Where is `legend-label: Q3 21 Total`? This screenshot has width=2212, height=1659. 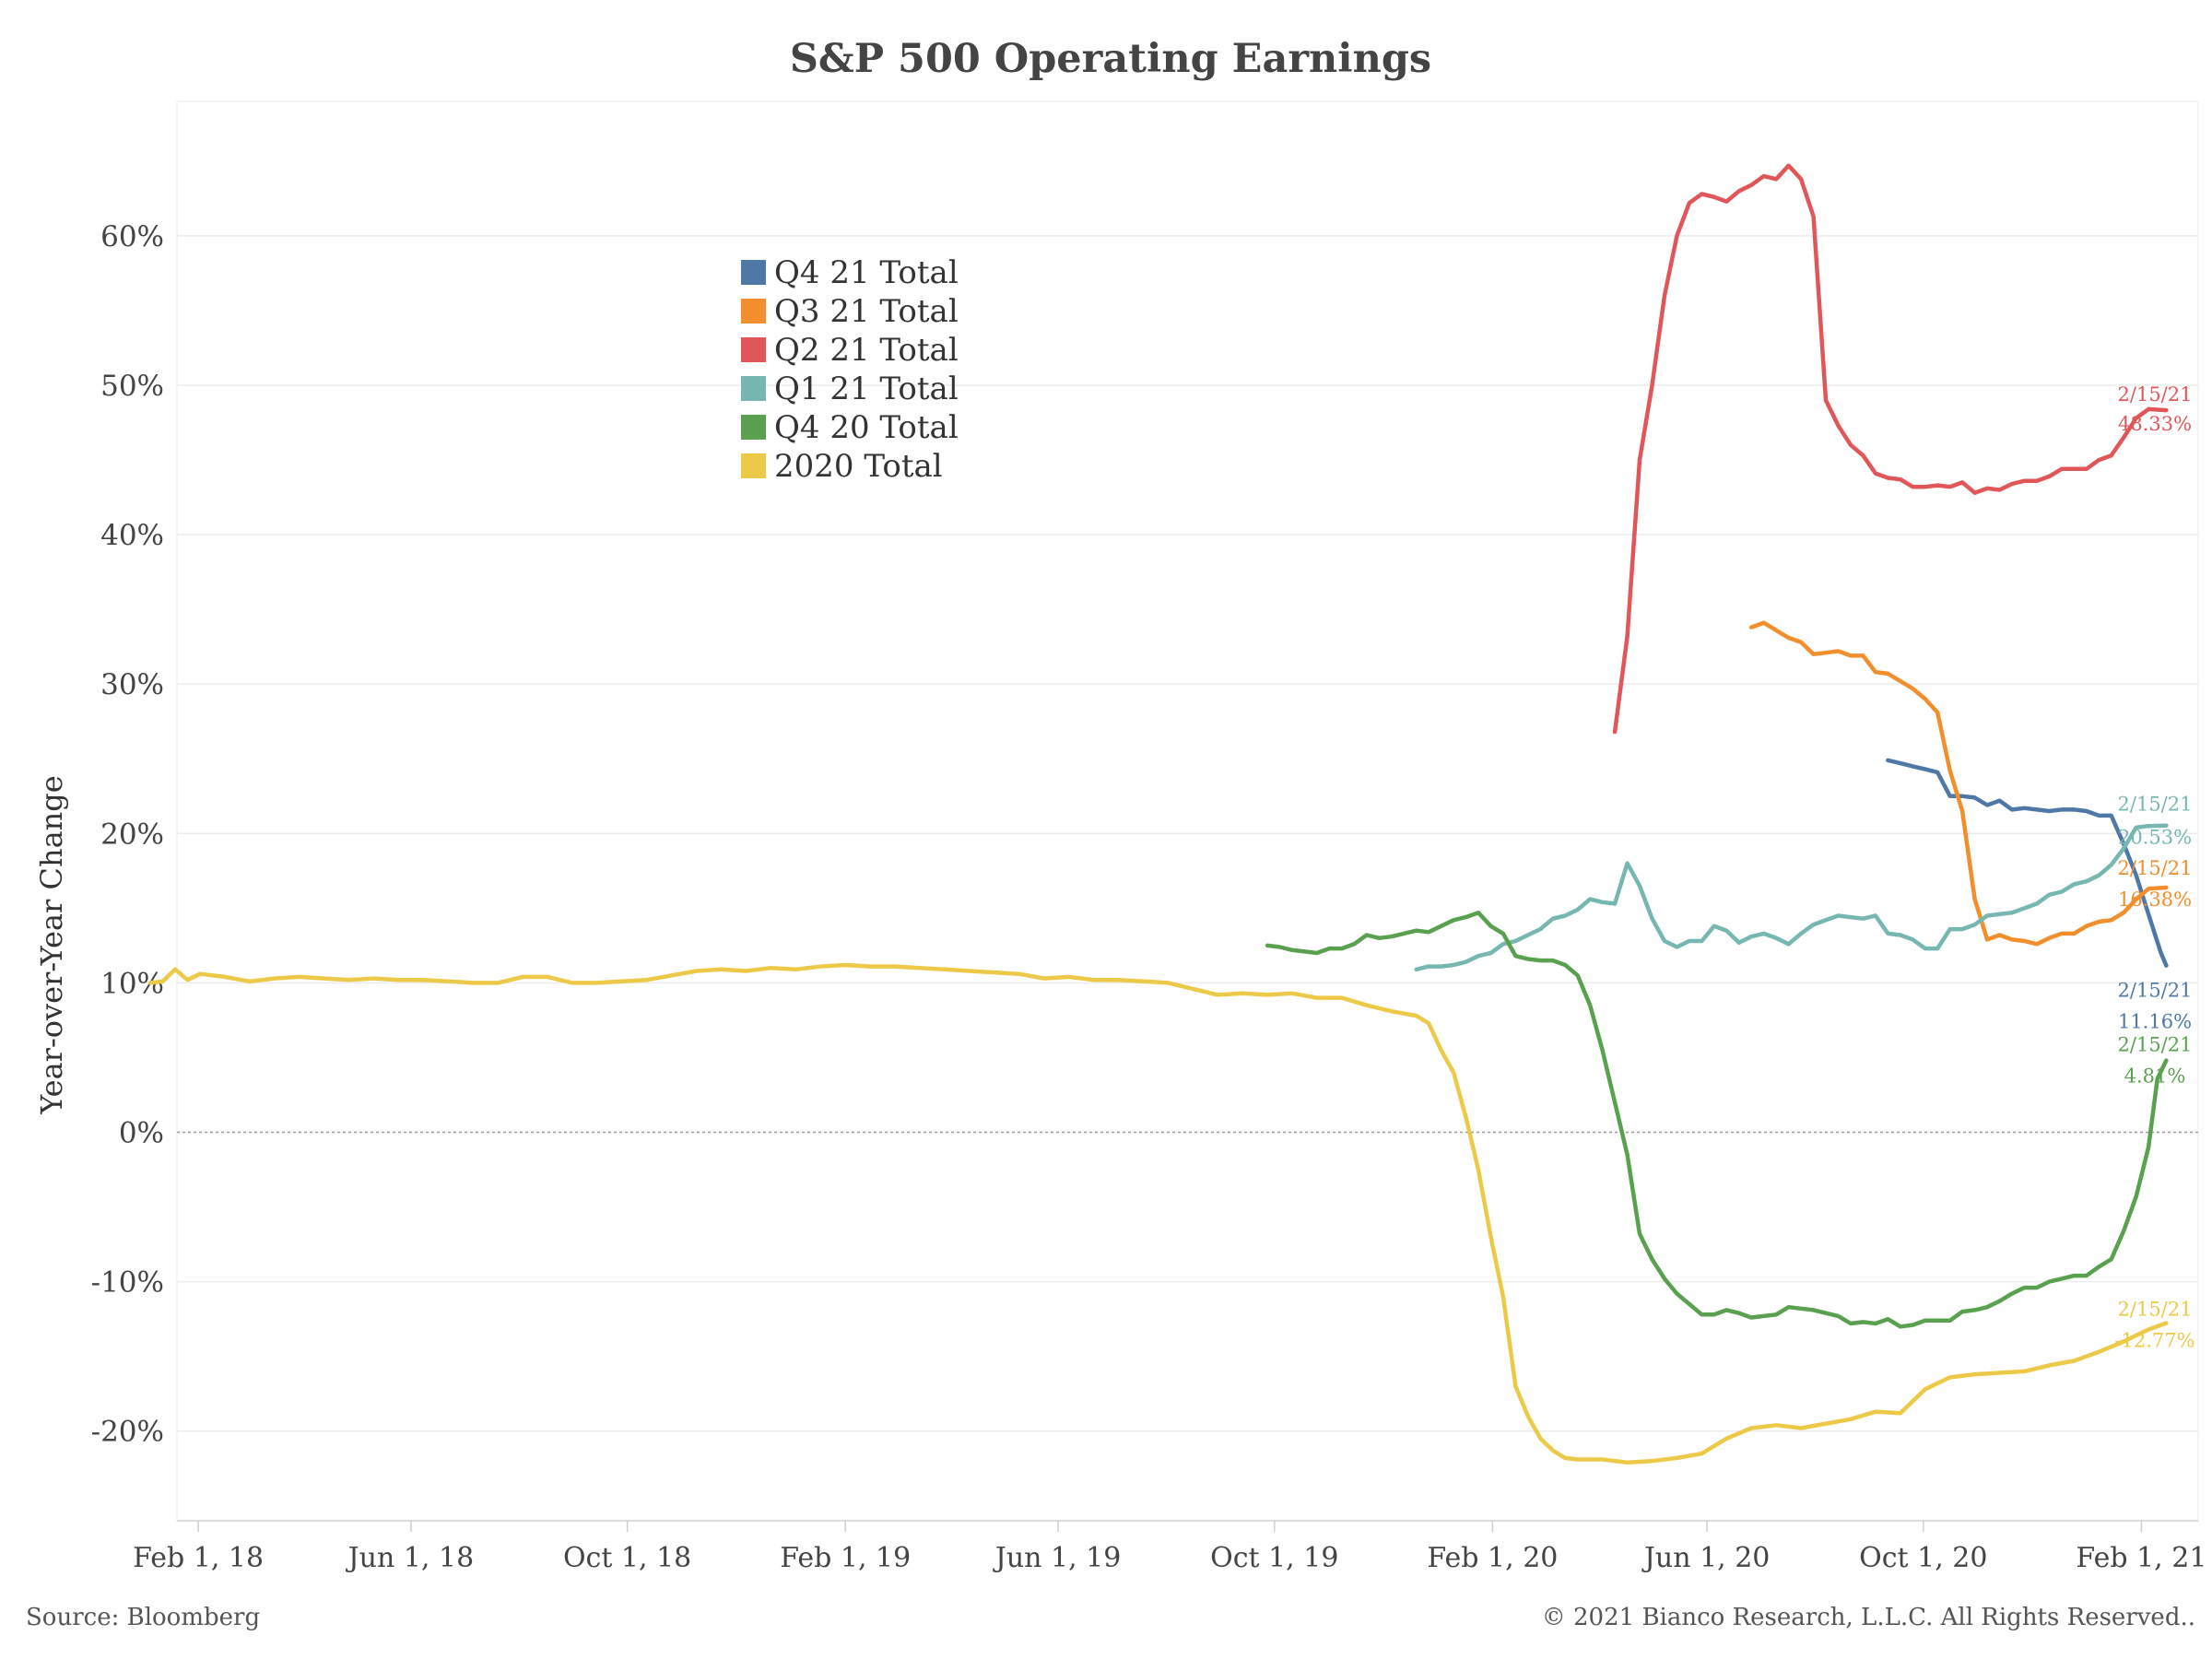
legend-label: Q3 21 Total is located at coordinates (866, 311).